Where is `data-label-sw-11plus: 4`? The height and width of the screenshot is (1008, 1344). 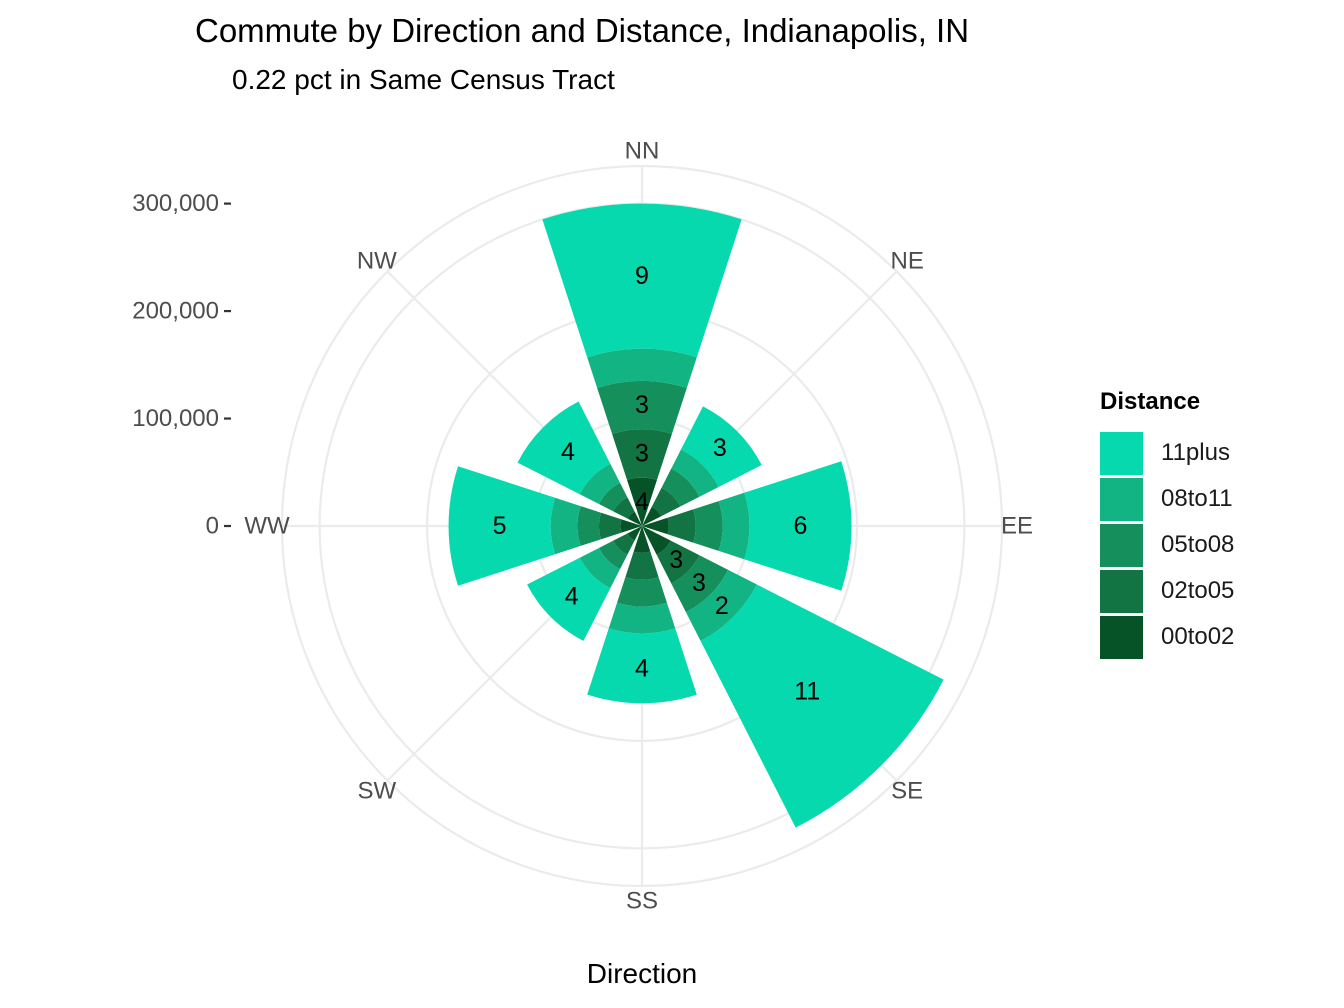 data-label-sw-11plus: 4 is located at coordinates (572, 596).